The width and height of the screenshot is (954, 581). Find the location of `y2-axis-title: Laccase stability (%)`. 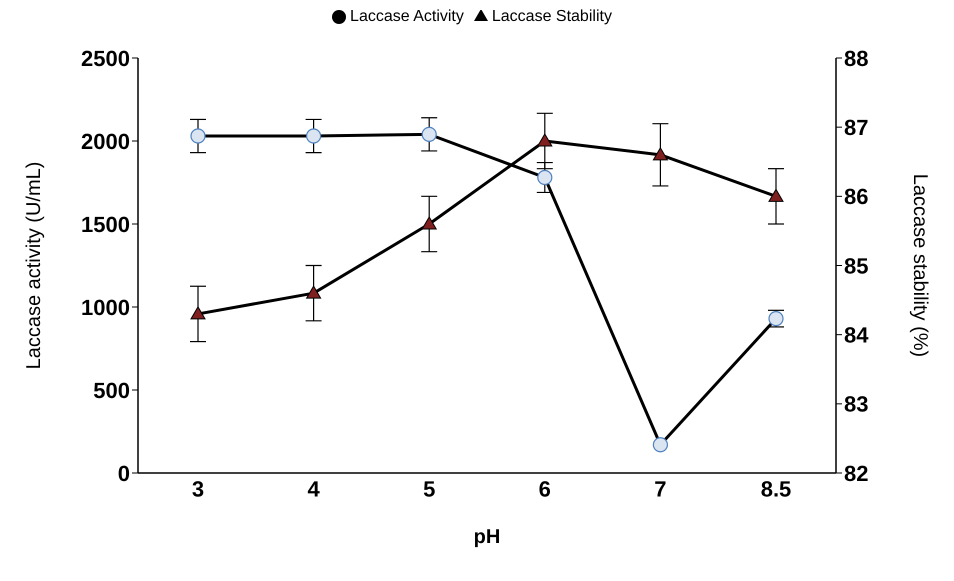

y2-axis-title: Laccase stability (%) is located at coordinates (919, 266).